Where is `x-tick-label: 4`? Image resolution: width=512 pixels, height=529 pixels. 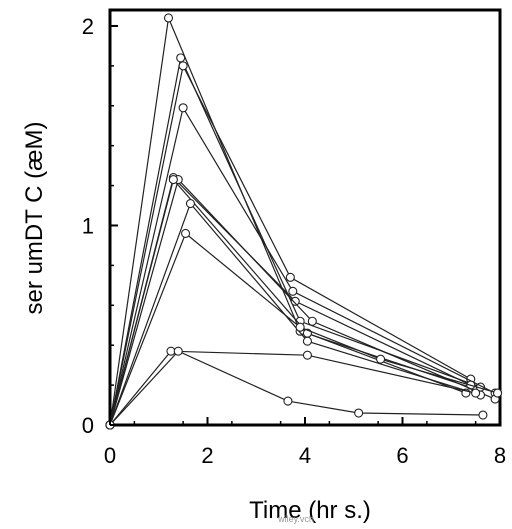 x-tick-label: 4 is located at coordinates (305, 455).